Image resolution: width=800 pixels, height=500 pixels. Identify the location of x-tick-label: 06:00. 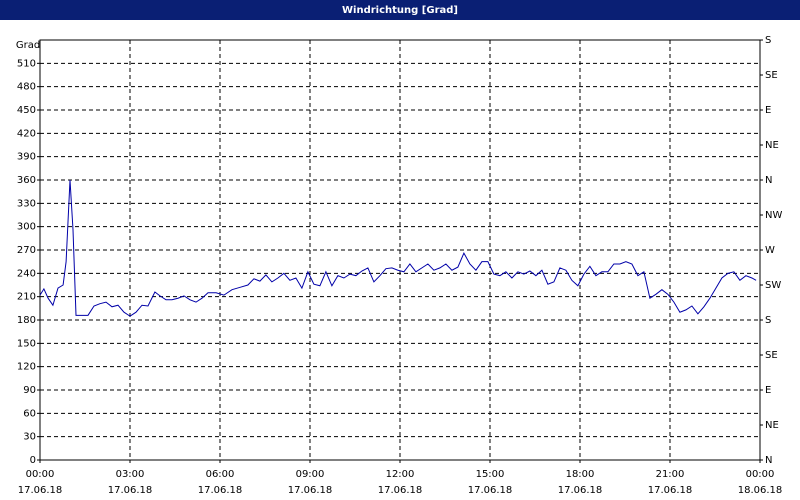
(220, 474).